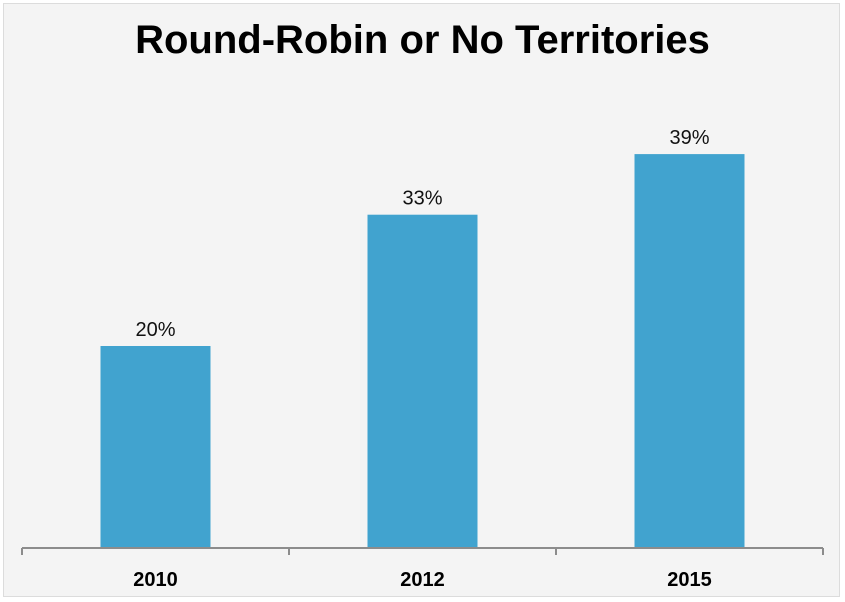 The image size is (845, 602). Describe the element at coordinates (422, 199) in the screenshot. I see `data-label-2012: 33%` at that location.